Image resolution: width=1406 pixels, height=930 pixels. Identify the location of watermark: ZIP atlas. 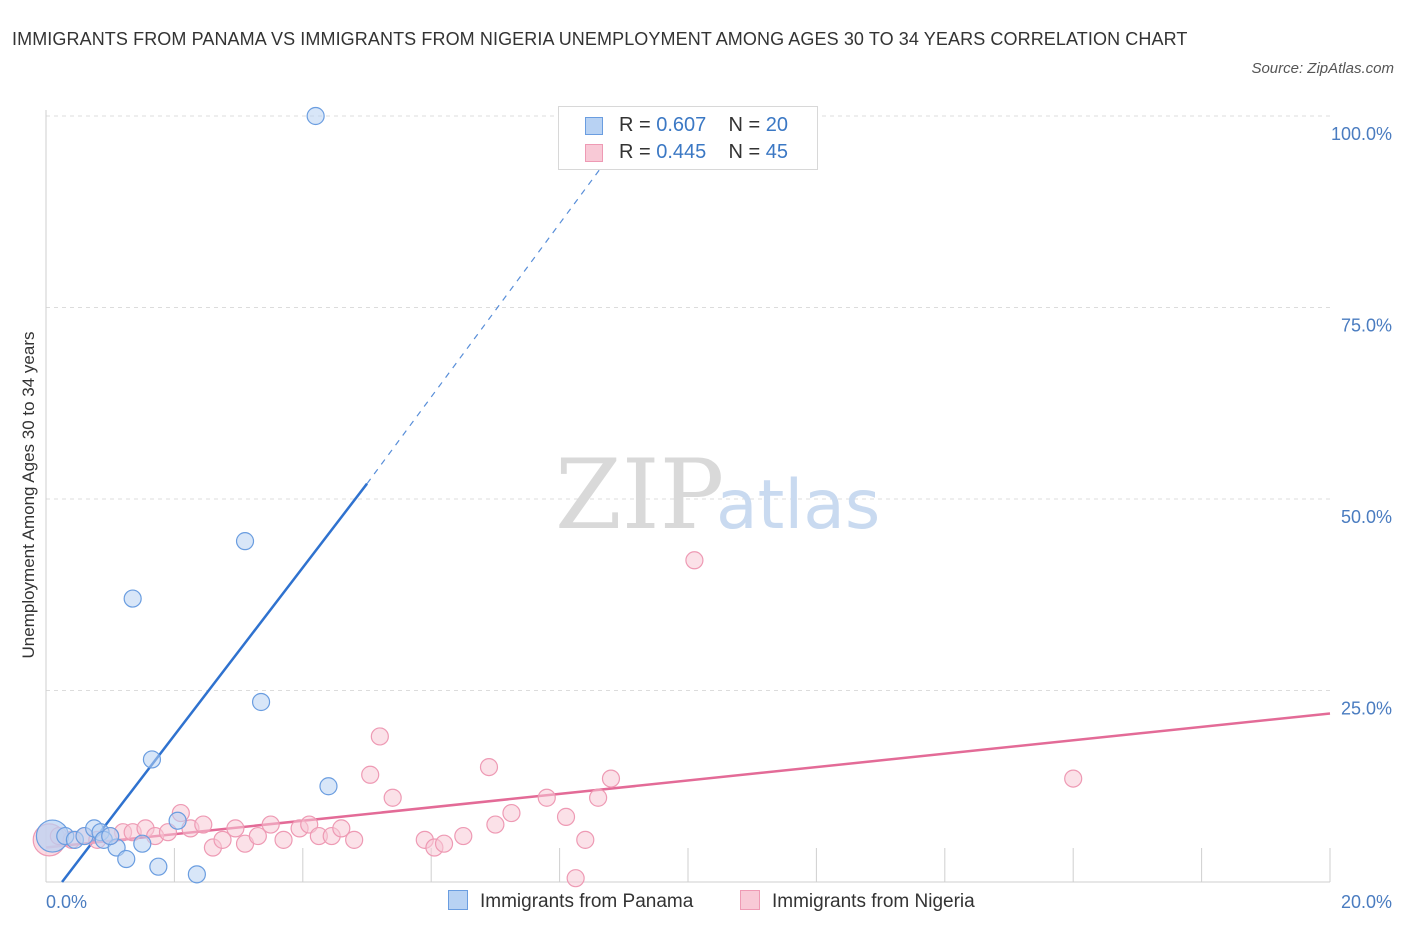
(717, 495).